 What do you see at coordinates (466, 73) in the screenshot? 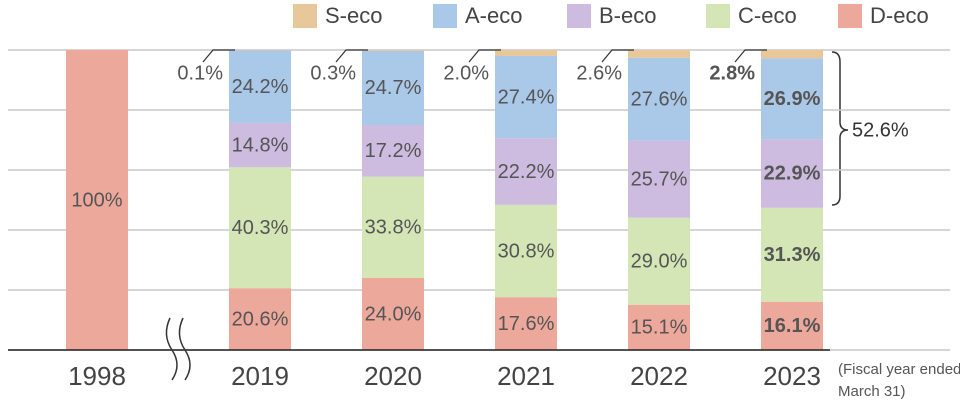
I see `value-label: 2.0%` at bounding box center [466, 73].